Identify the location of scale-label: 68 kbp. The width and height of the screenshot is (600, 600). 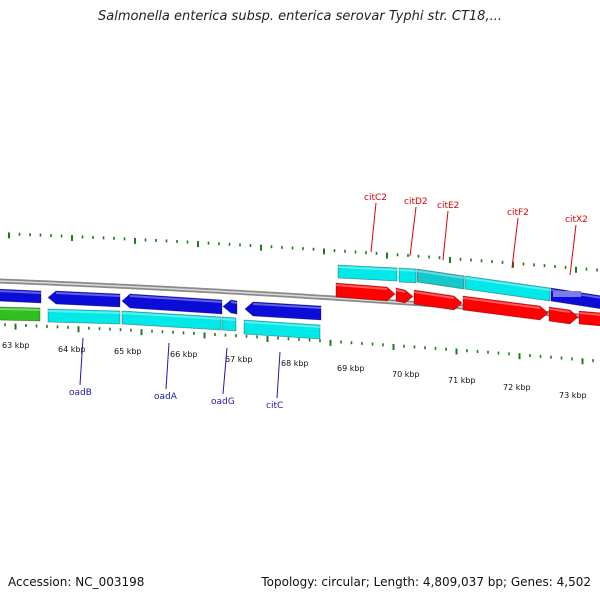
(295, 363).